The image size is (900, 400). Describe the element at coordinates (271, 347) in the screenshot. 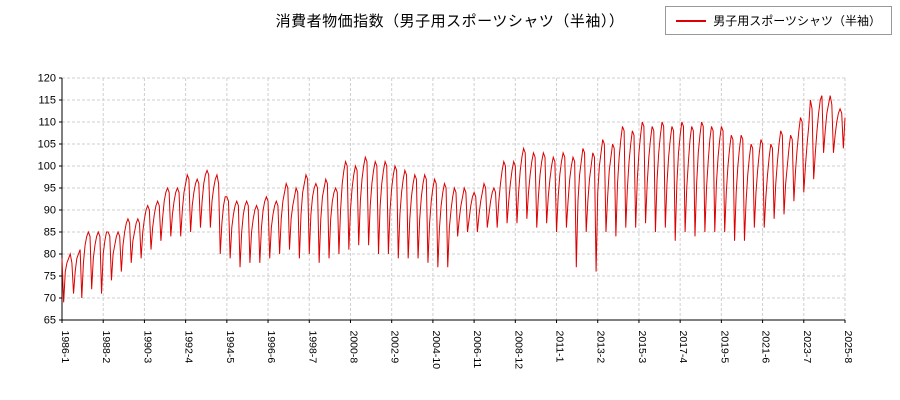

I see `x-tick-label: 1996-6` at that location.